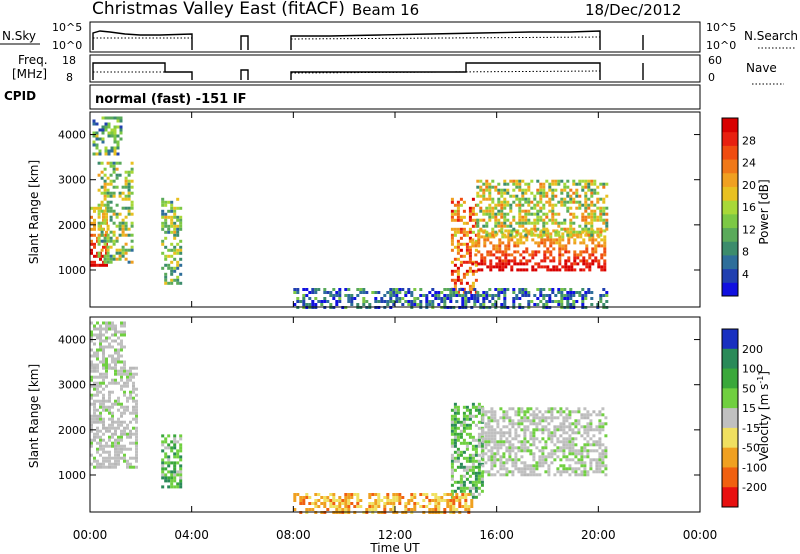  I want to click on velocity-ylabel: Slant Range [km], so click(34, 416).